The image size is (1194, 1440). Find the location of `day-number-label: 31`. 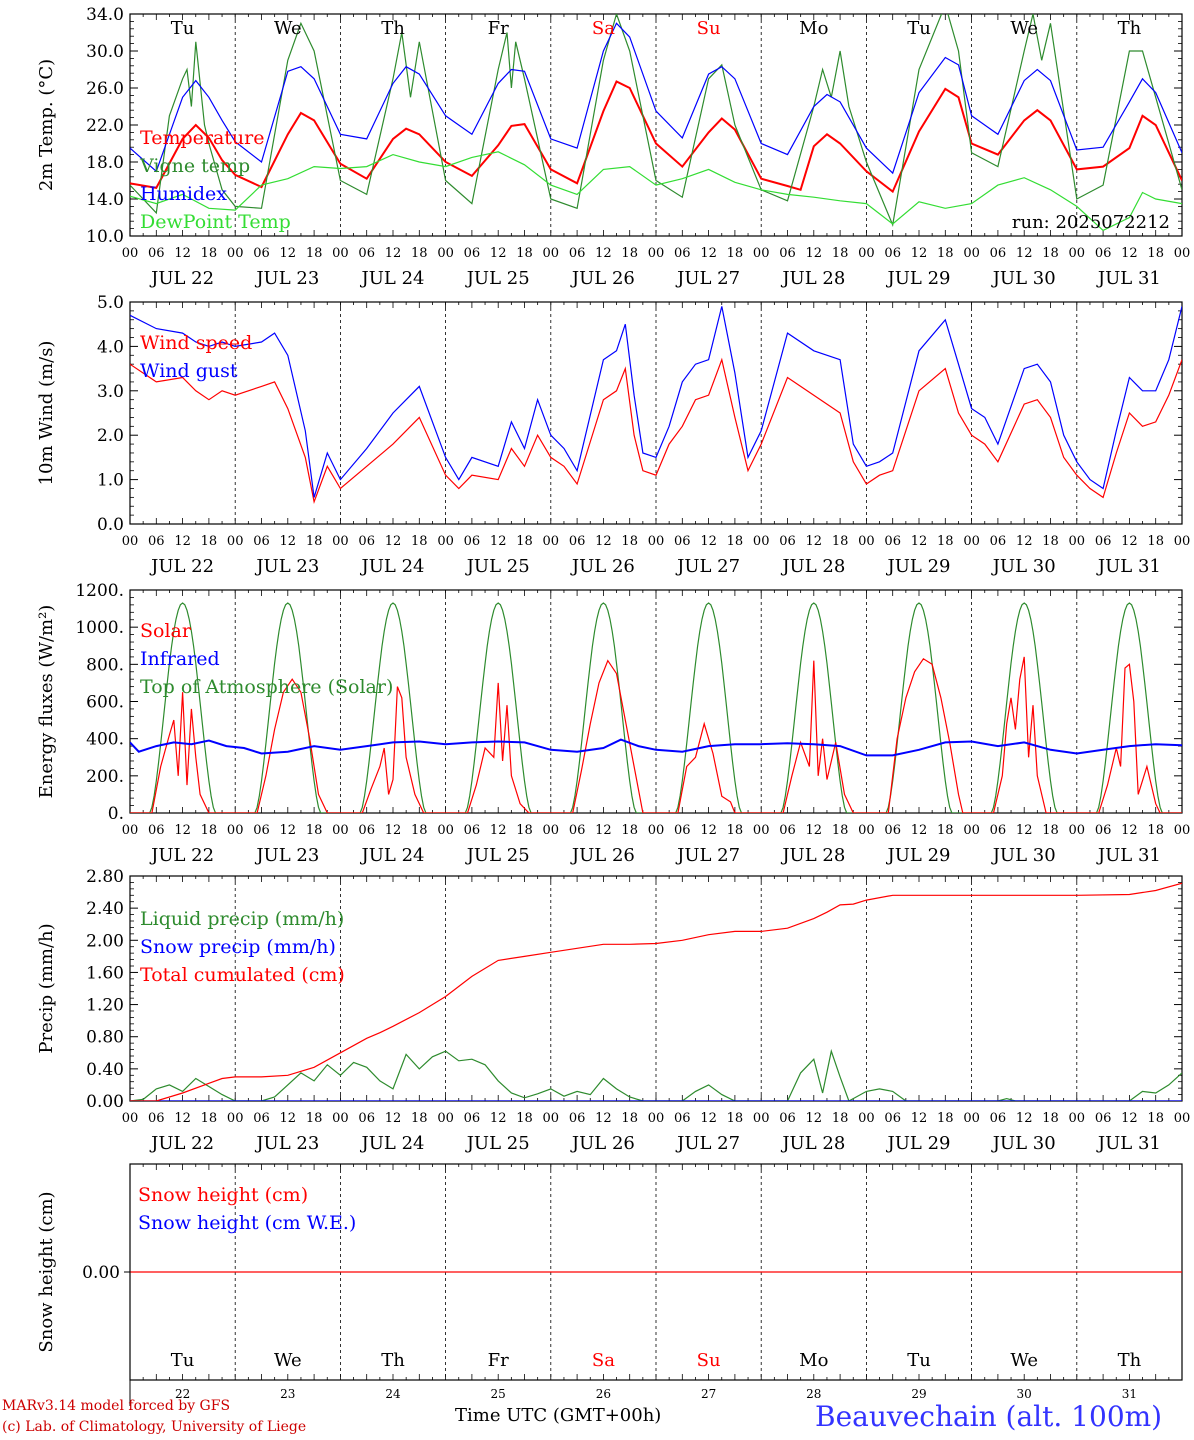

day-number-label: 31 is located at coordinates (1129, 1394).